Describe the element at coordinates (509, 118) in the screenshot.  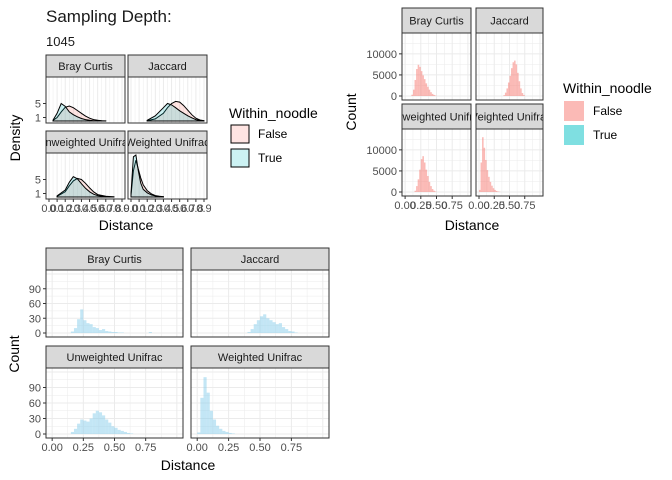
I see `facet-label: Weighted Unifrac` at that location.